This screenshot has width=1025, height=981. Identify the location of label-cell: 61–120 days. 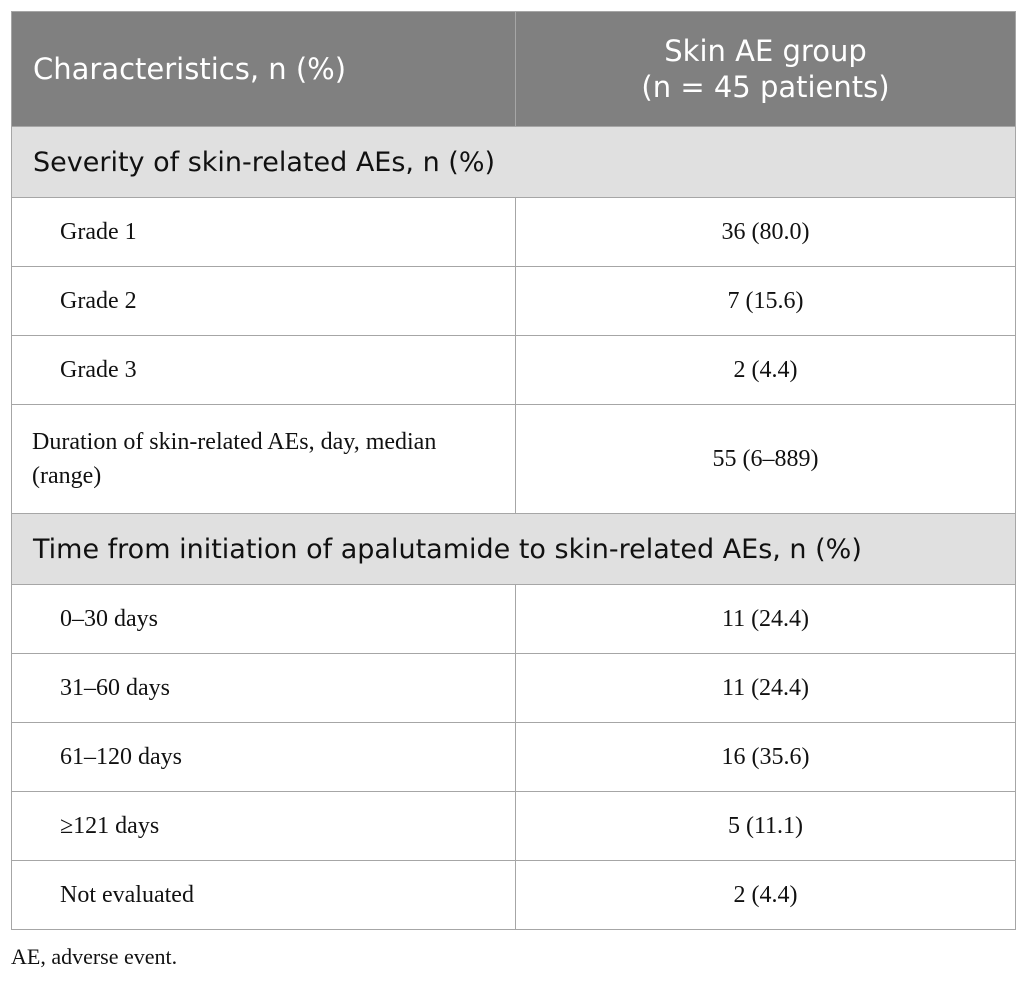
(263, 757).